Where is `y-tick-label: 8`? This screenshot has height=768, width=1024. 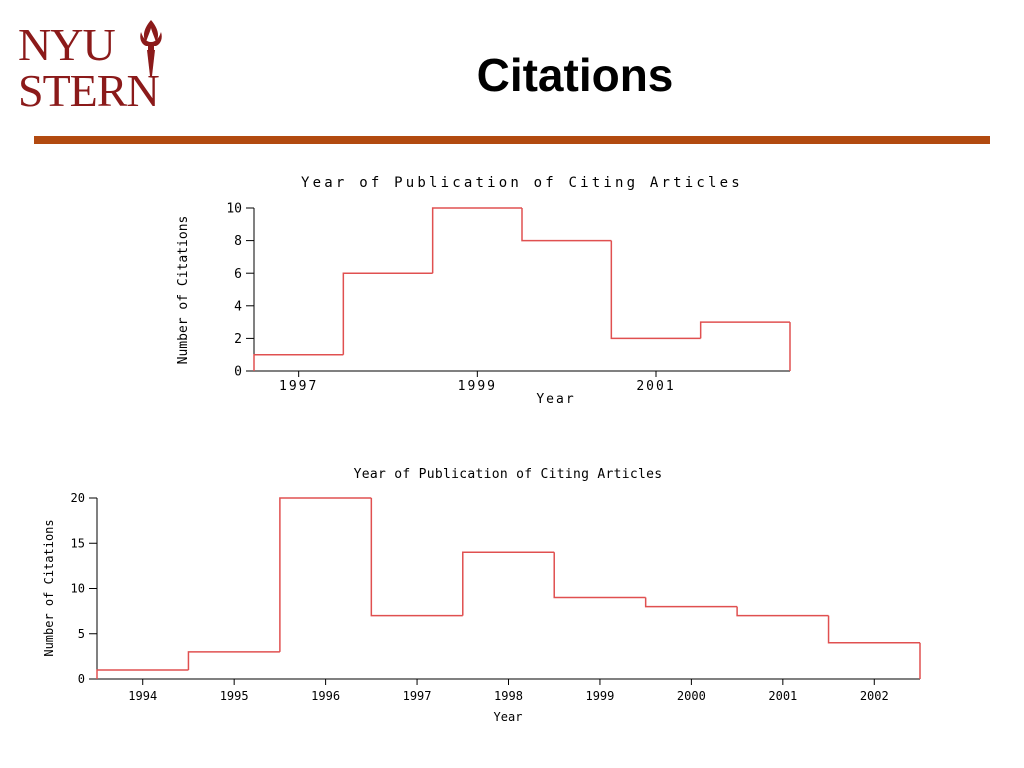
y-tick-label: 8 is located at coordinates (238, 241).